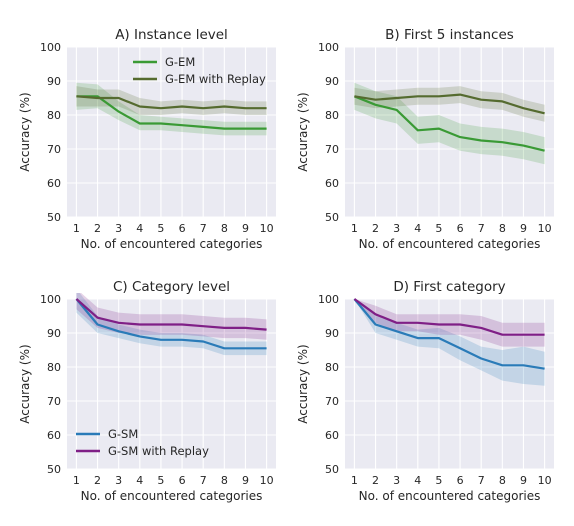  What do you see at coordinates (449, 35) in the screenshot?
I see `panel-title: B) First 5 instances` at bounding box center [449, 35].